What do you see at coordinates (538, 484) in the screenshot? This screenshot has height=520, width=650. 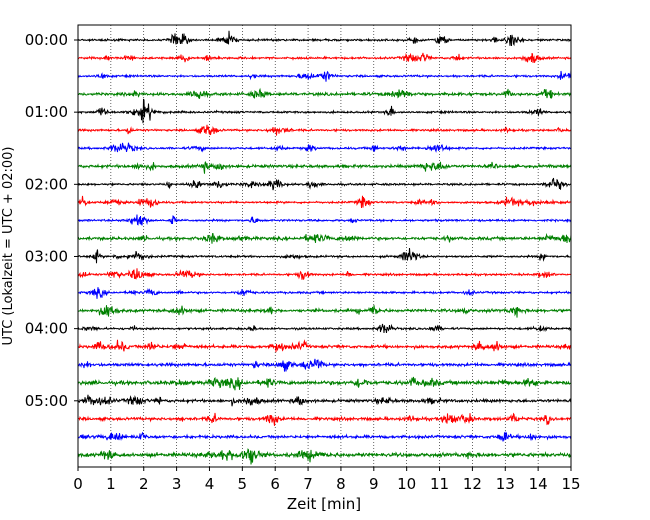 I see `x-tick-label: 14` at bounding box center [538, 484].